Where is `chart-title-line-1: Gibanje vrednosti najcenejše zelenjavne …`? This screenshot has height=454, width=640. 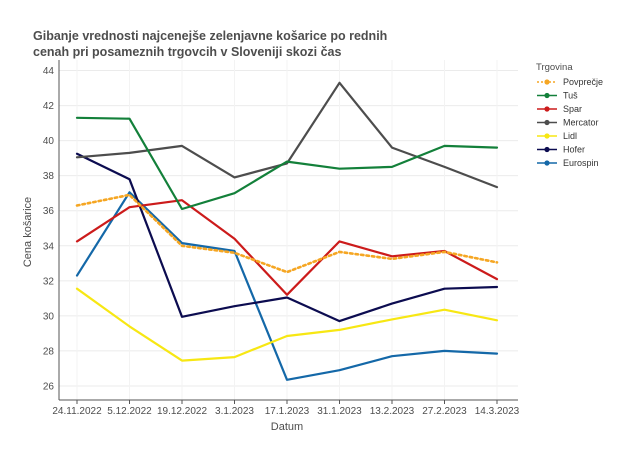 chart-title-line-1: Gibanje vrednosti najcenejše zelenjavne … is located at coordinates (210, 36).